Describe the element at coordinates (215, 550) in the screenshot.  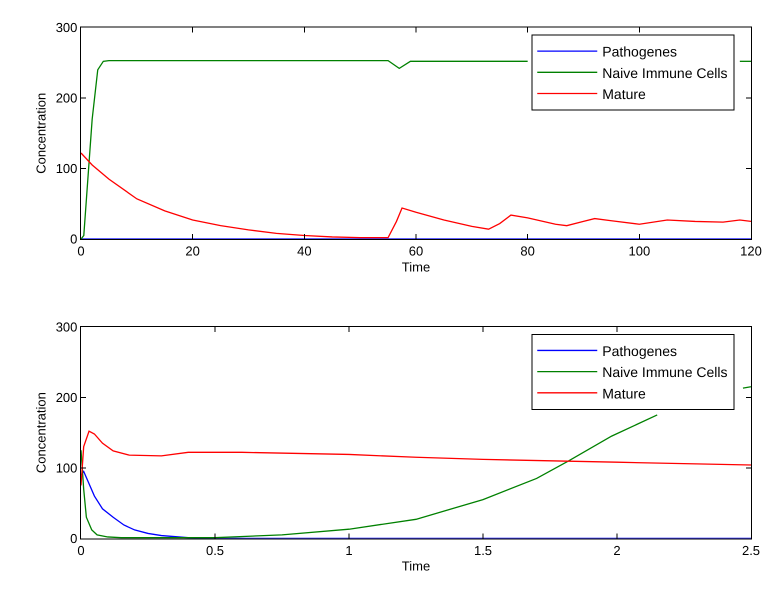
I see `x-tick-label: 0.5` at that location.